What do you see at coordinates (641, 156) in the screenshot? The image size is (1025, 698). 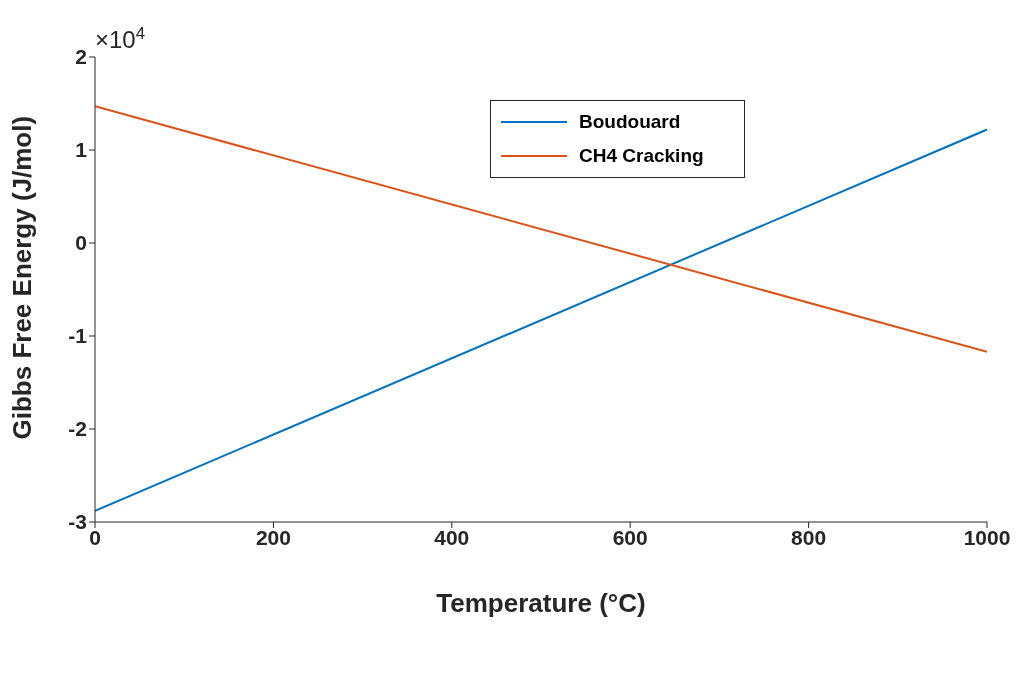 I see `legend-label: CH4 Cracking` at bounding box center [641, 156].